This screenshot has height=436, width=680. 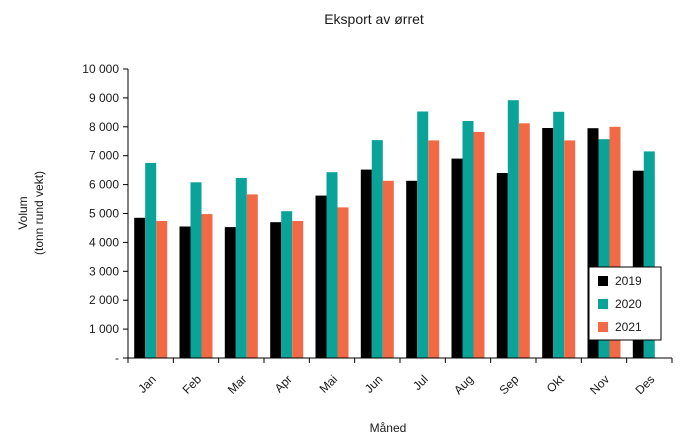 I want to click on legend-label-2021: 2021, so click(x=628, y=327).